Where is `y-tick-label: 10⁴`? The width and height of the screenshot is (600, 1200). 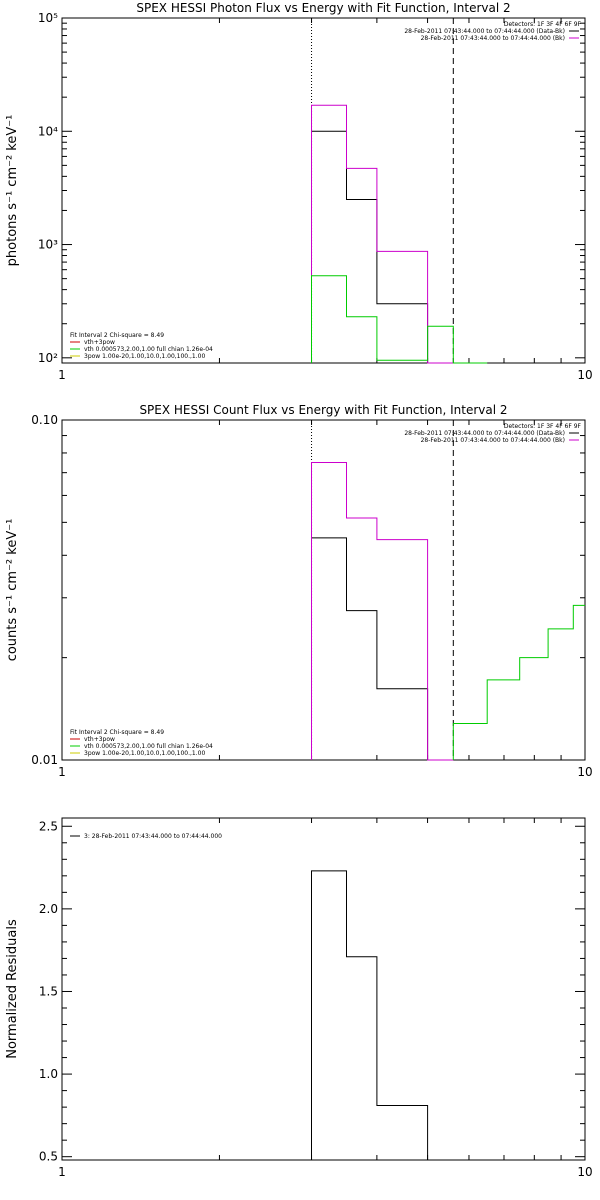
y-tick-label: 10⁴ is located at coordinates (48, 131).